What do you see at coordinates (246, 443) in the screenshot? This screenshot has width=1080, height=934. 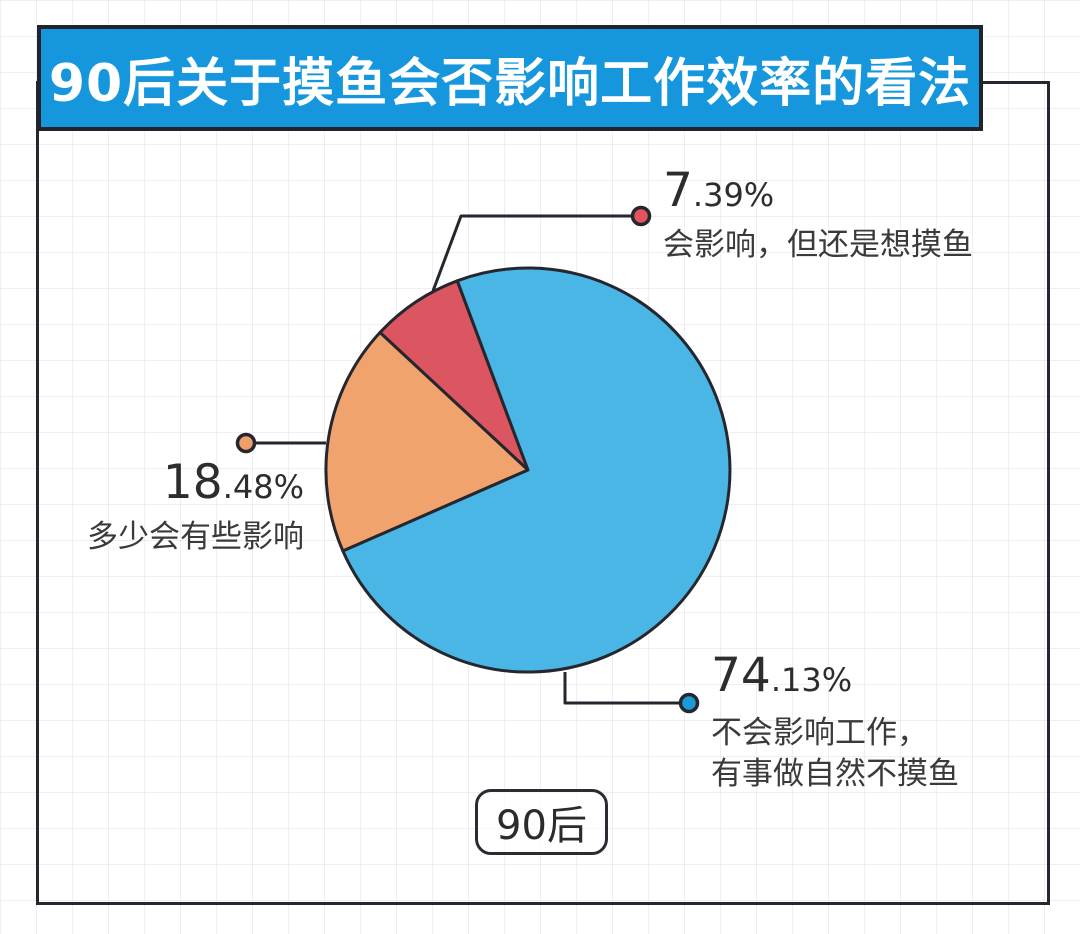 I see `leader-dot-orange` at bounding box center [246, 443].